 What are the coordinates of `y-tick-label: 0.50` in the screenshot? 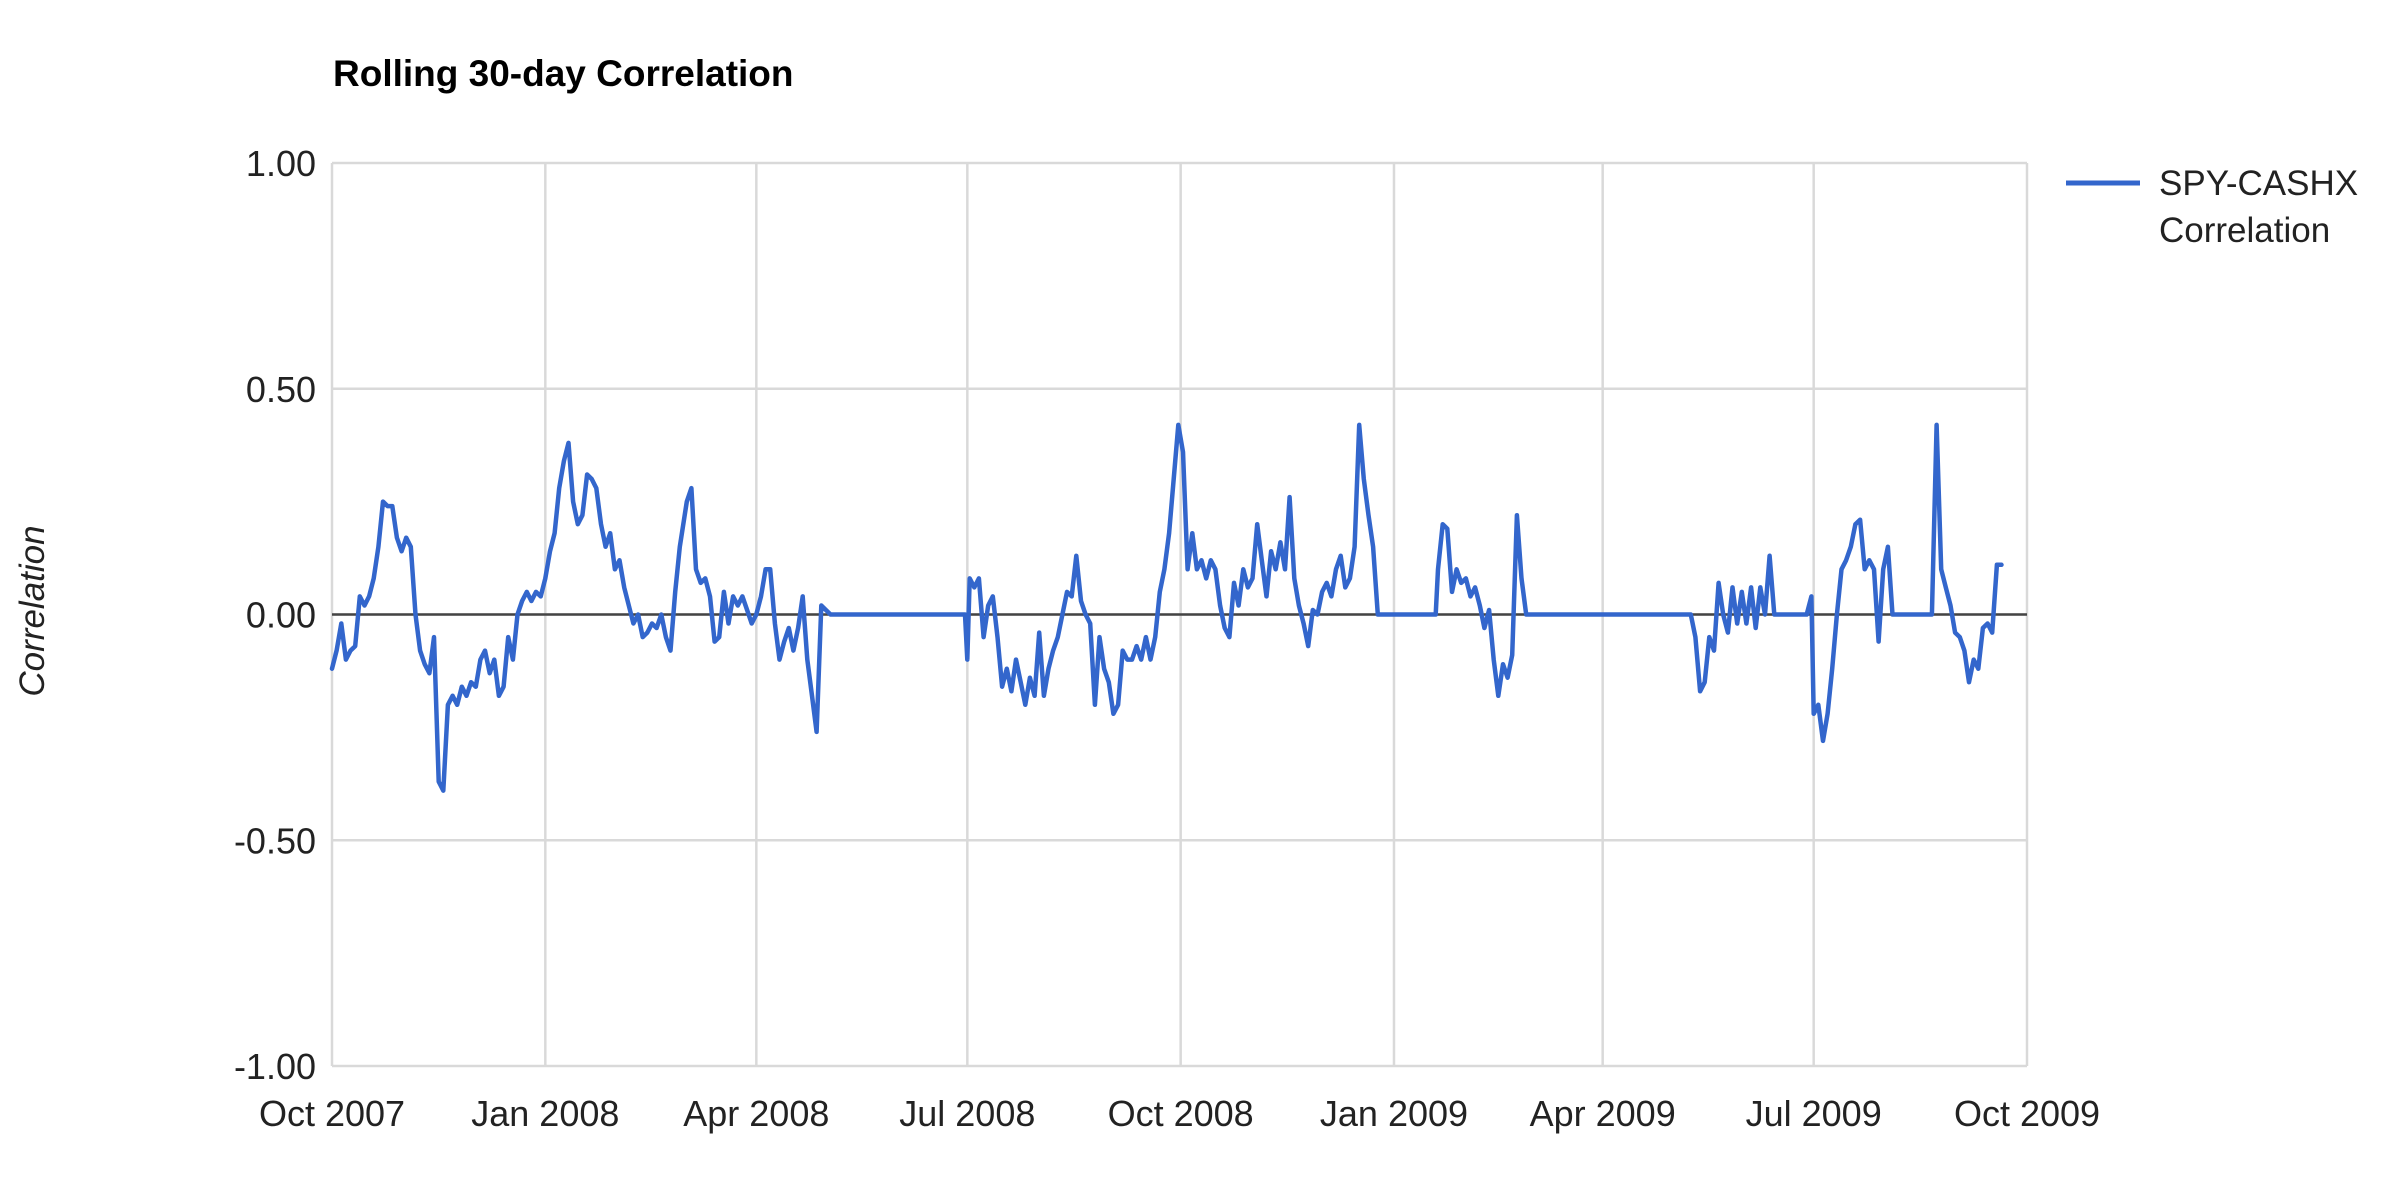 It's located at (281, 389).